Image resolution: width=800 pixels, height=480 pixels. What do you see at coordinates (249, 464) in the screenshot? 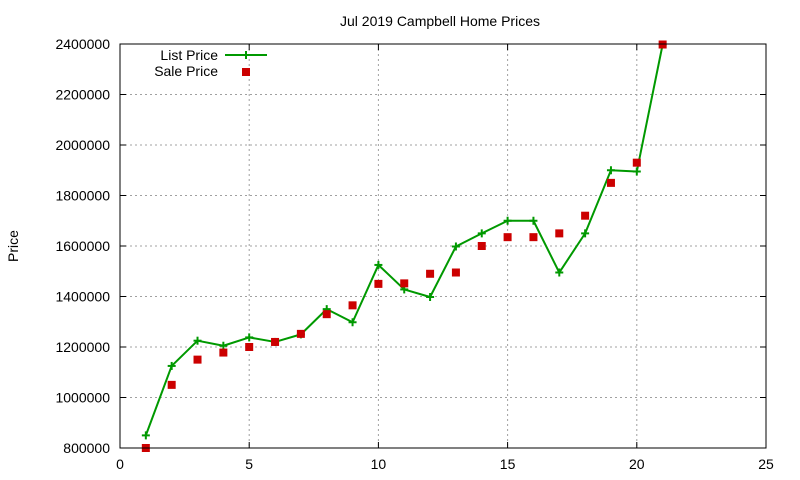
I see `x-tick-label: 5` at bounding box center [249, 464].